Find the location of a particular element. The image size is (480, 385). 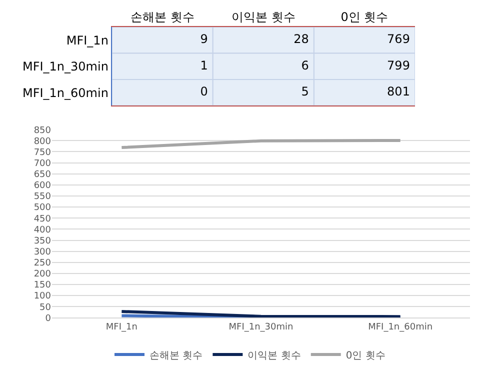

y-tick-label: 650 is located at coordinates (43, 175).